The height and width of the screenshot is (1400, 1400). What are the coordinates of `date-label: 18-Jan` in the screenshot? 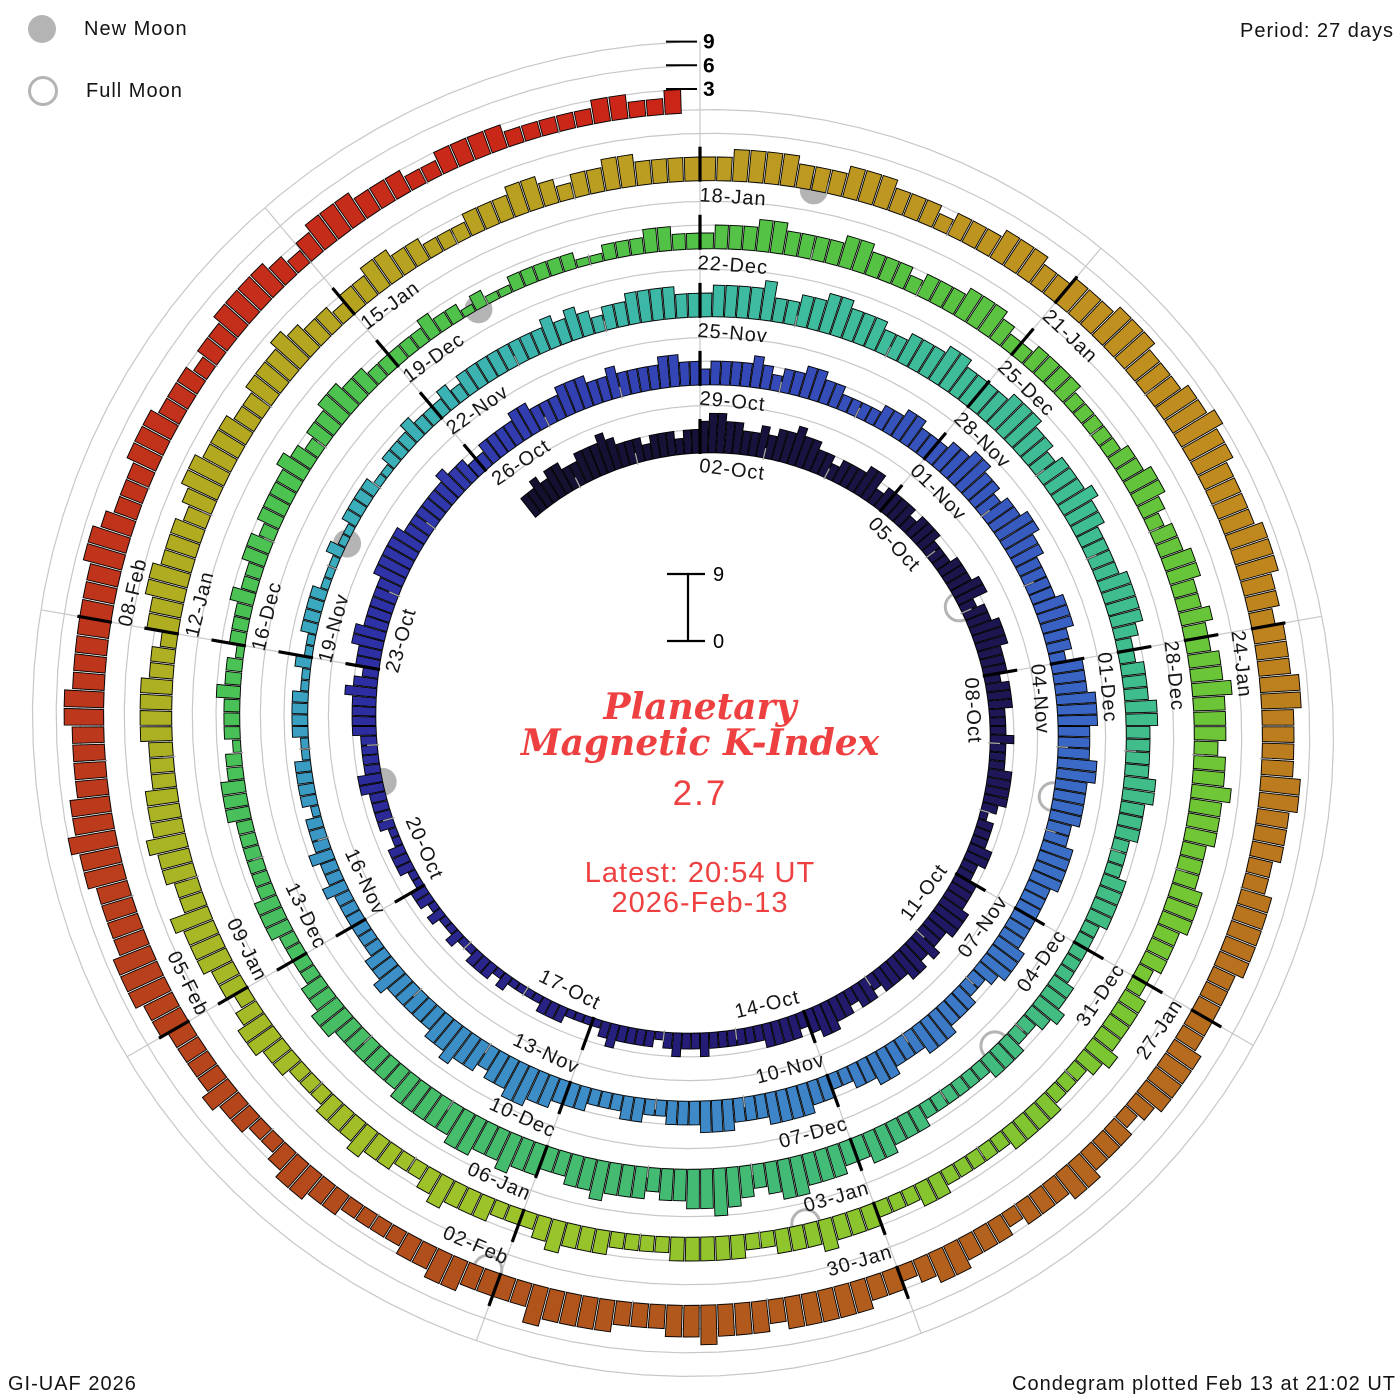 It's located at (733, 197).